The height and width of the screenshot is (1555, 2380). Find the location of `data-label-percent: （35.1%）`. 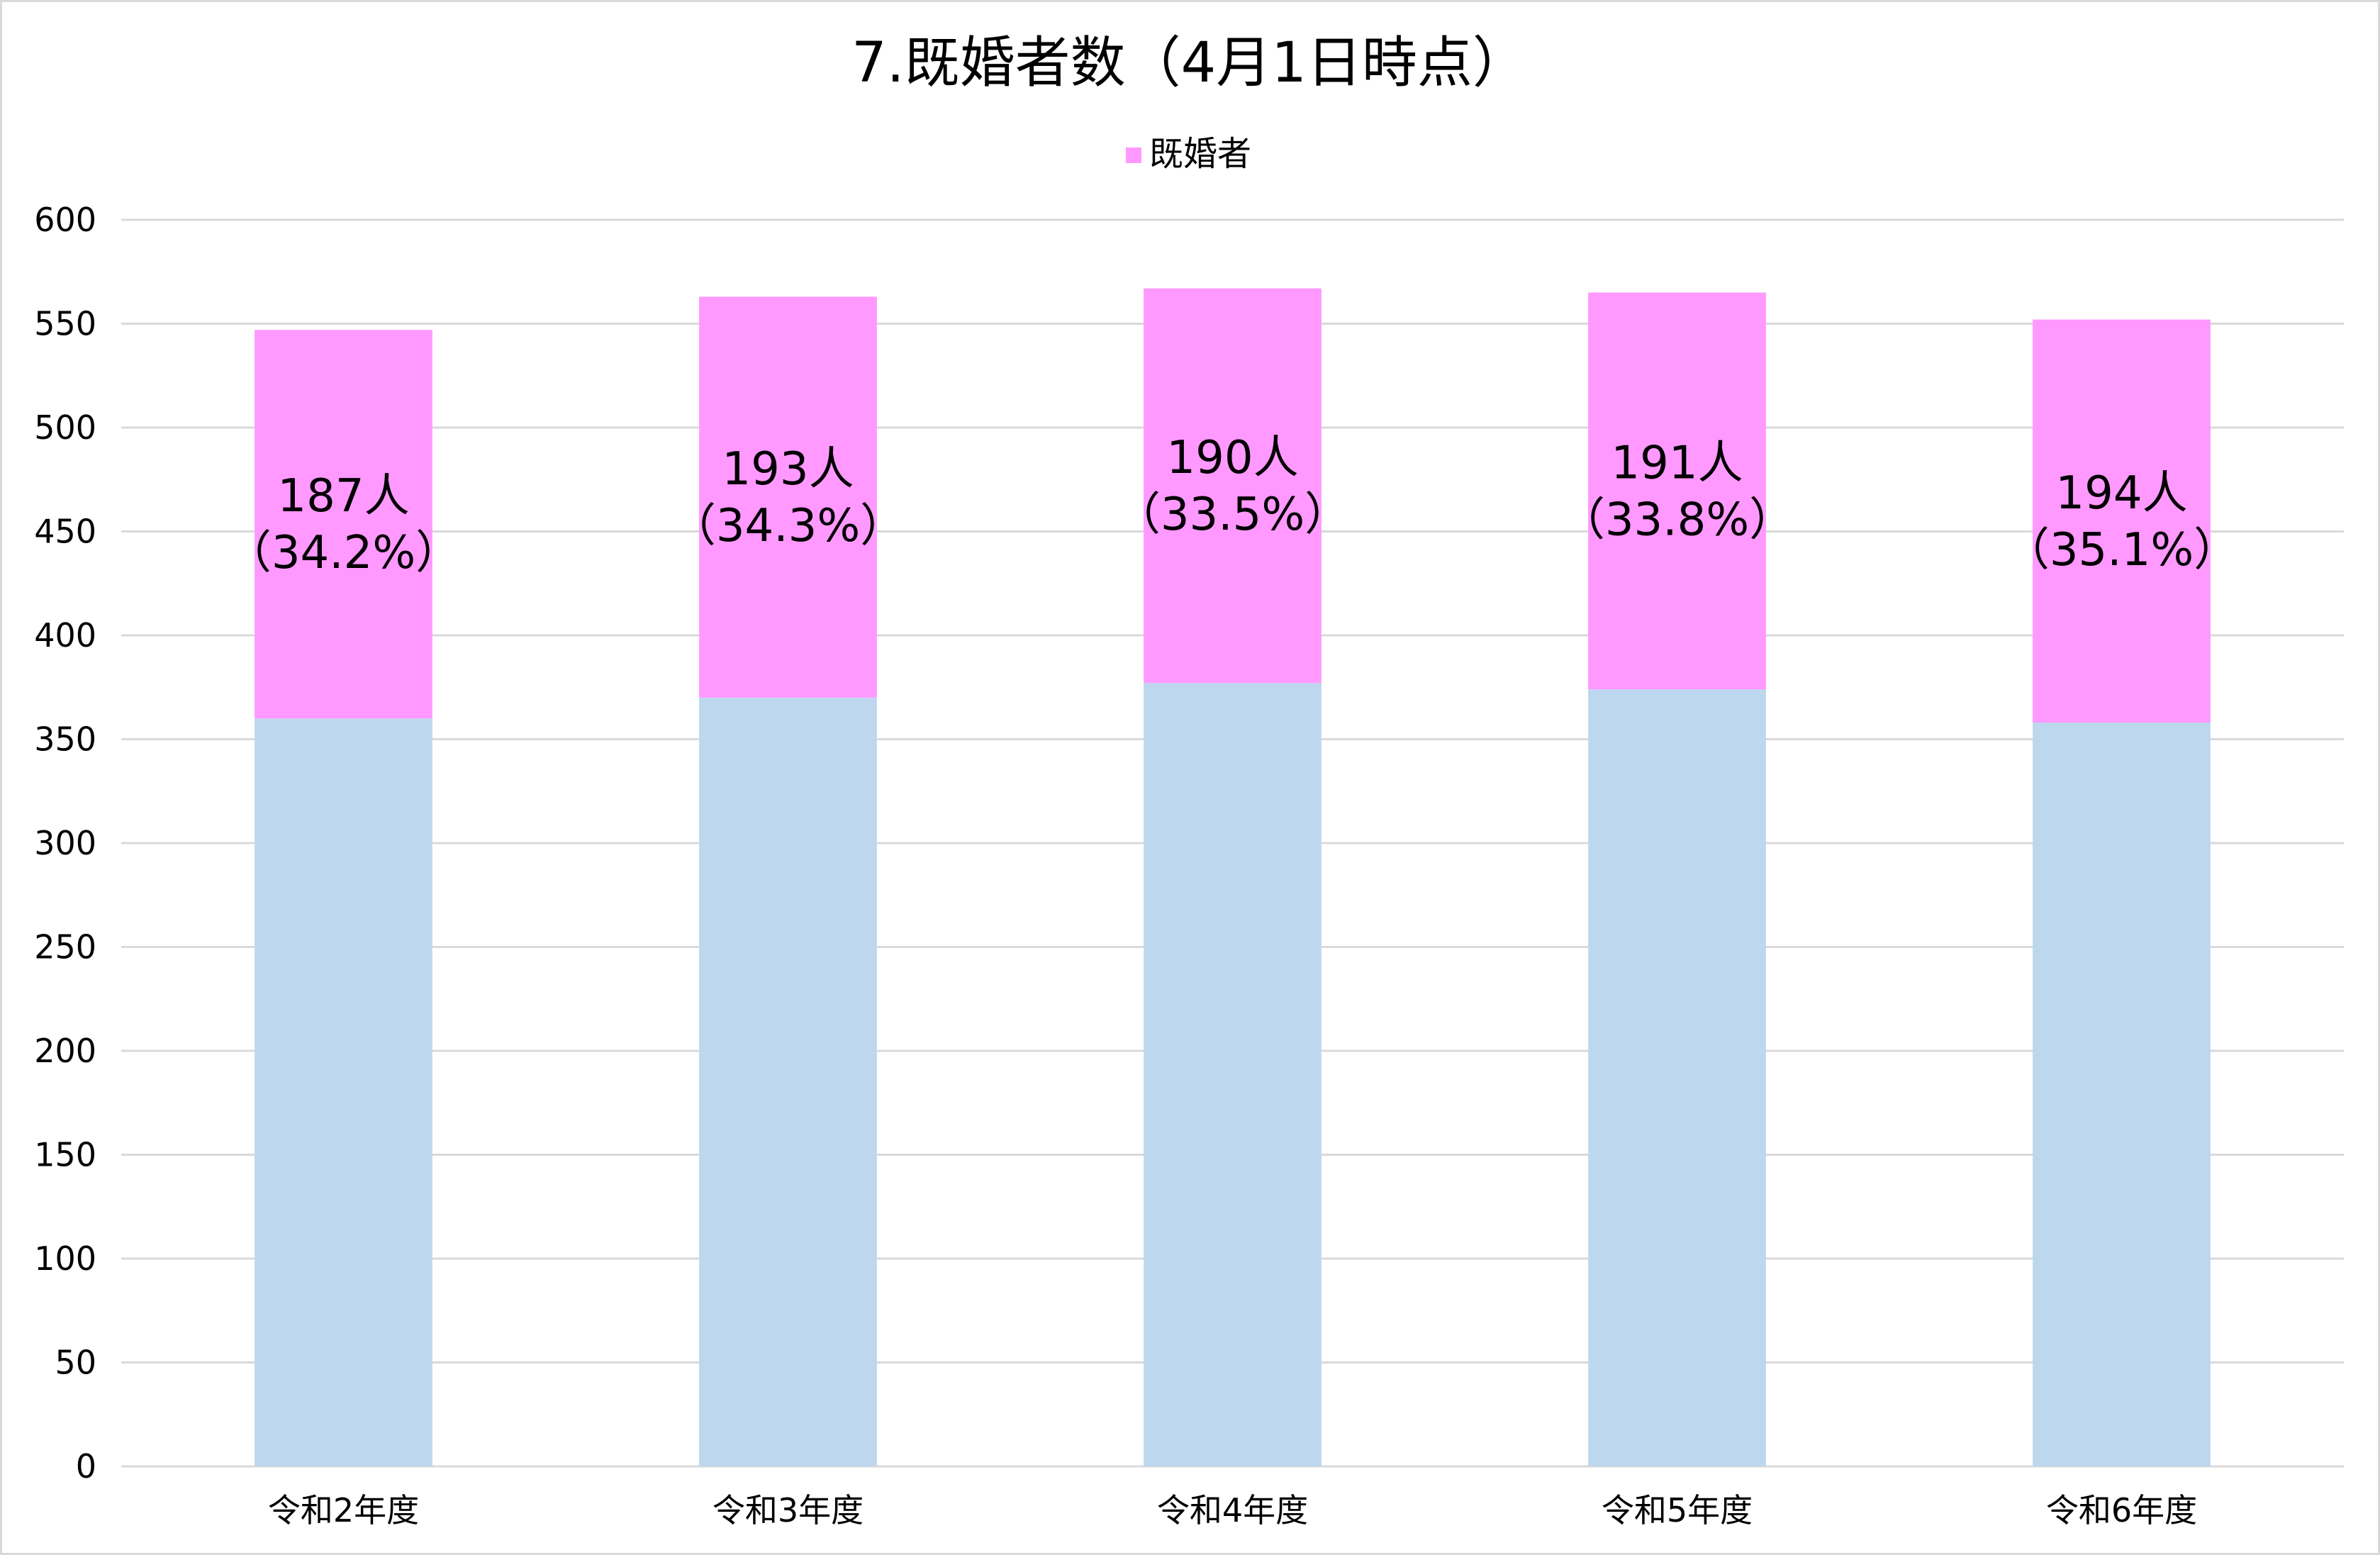

data-label-percent: （35.1%） is located at coordinates (2121, 550).